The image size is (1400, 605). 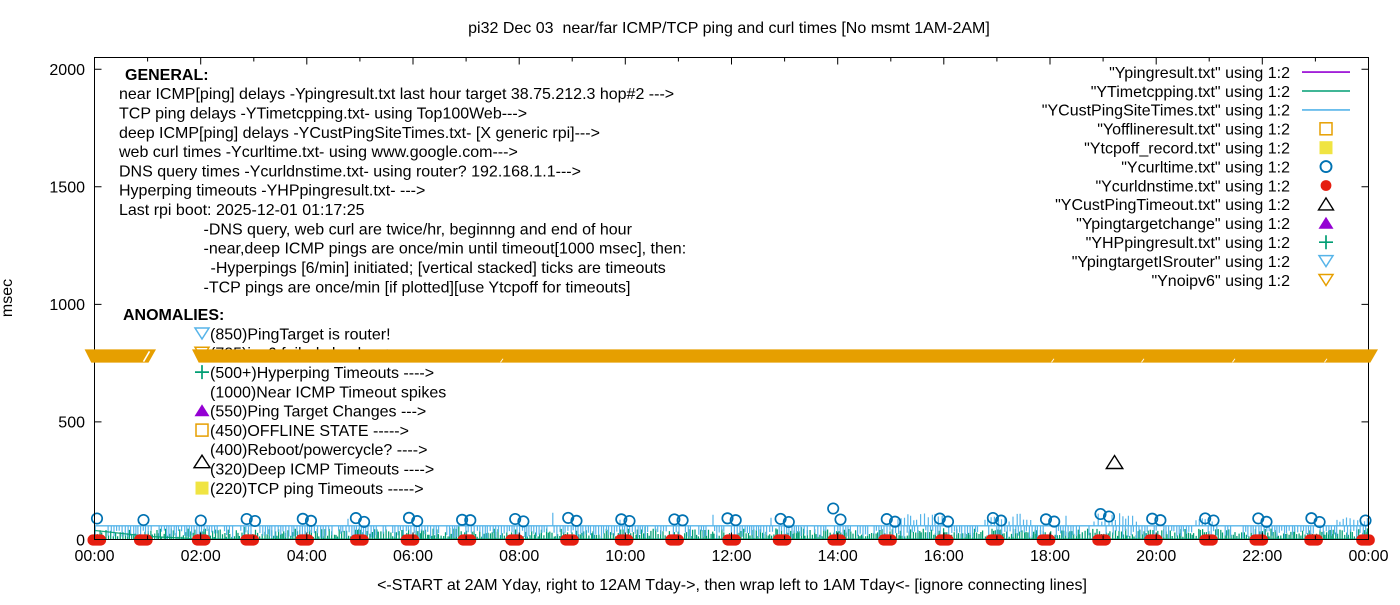 What do you see at coordinates (944, 556) in the screenshot?
I see `svg-text: 16:00` at bounding box center [944, 556].